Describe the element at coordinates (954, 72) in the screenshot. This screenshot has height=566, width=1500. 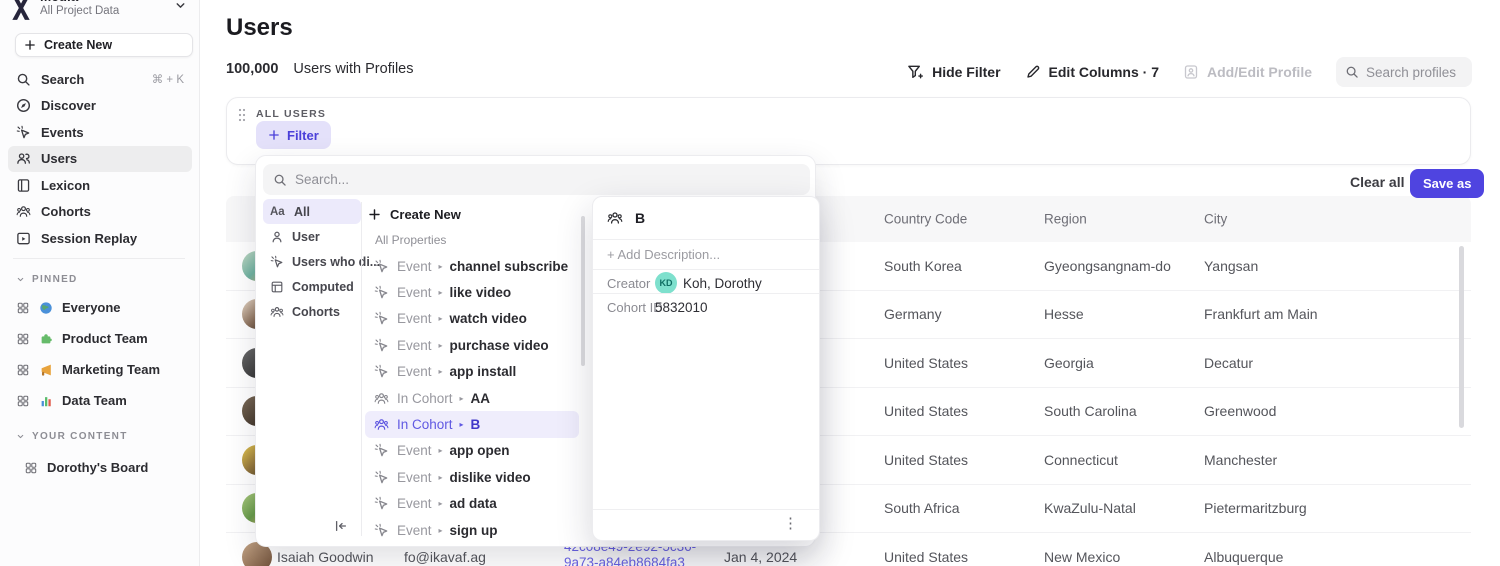
I see `hide-filter-button: Hide Filter` at that location.